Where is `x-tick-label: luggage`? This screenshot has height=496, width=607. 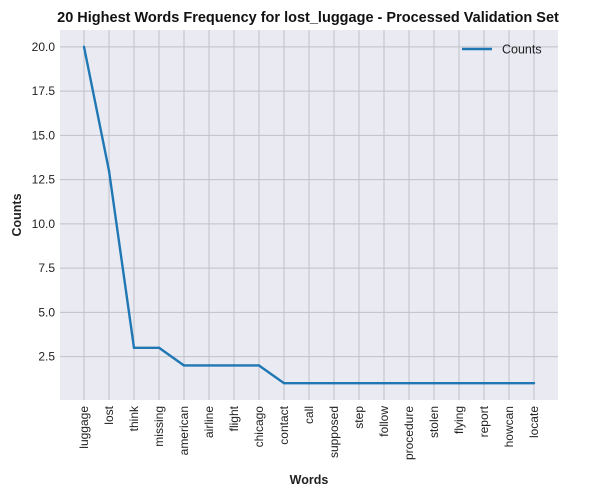
x-tick-label: luggage is located at coordinates (84, 427).